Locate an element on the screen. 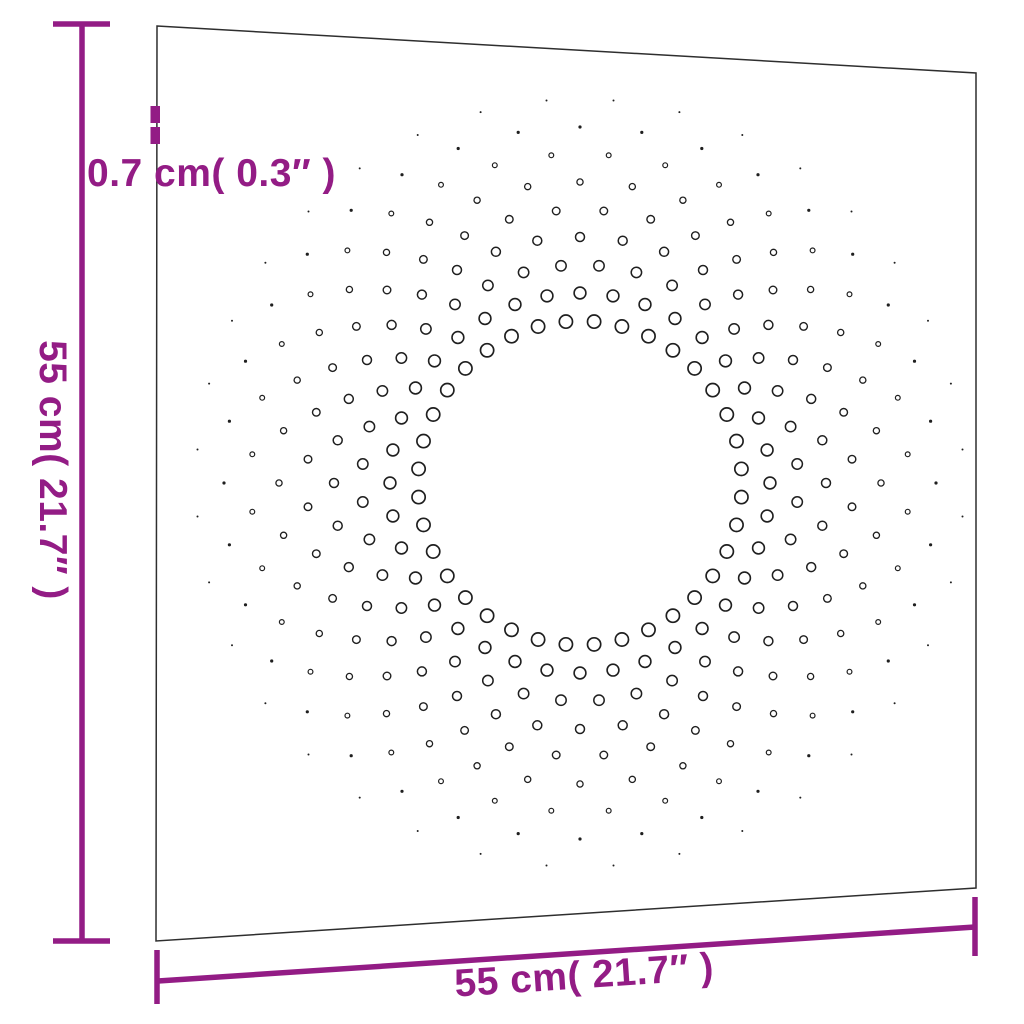 Image resolution: width=1024 pixels, height=1024 pixels. thickness-mark-lower is located at coordinates (155, 135).